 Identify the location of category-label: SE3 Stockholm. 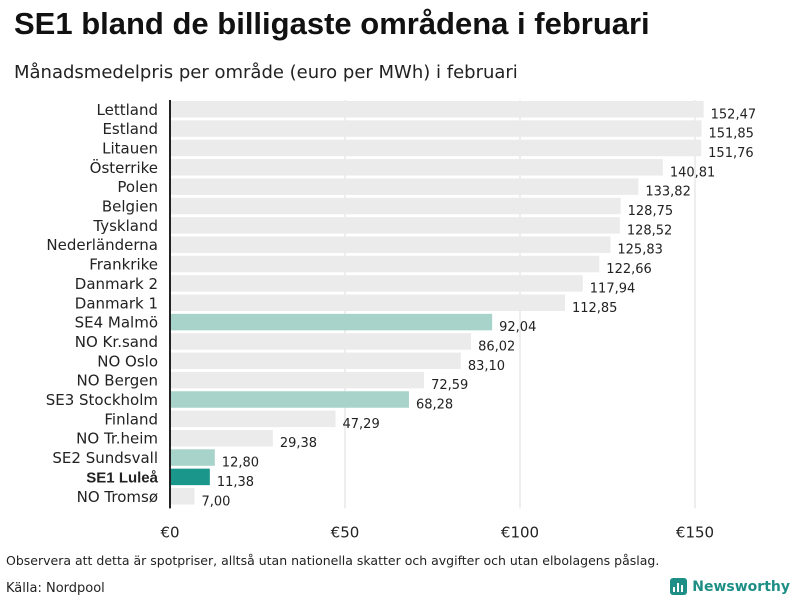
(102, 400).